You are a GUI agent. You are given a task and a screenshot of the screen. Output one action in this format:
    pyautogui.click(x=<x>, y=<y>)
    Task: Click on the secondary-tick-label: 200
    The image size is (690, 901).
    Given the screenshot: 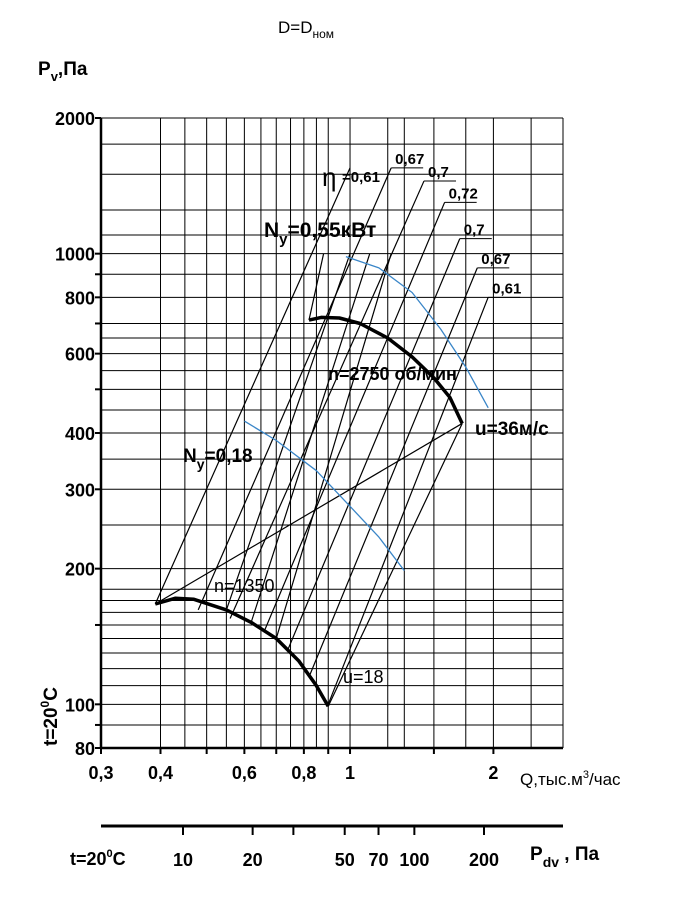 What is the action you would take?
    pyautogui.click(x=484, y=860)
    